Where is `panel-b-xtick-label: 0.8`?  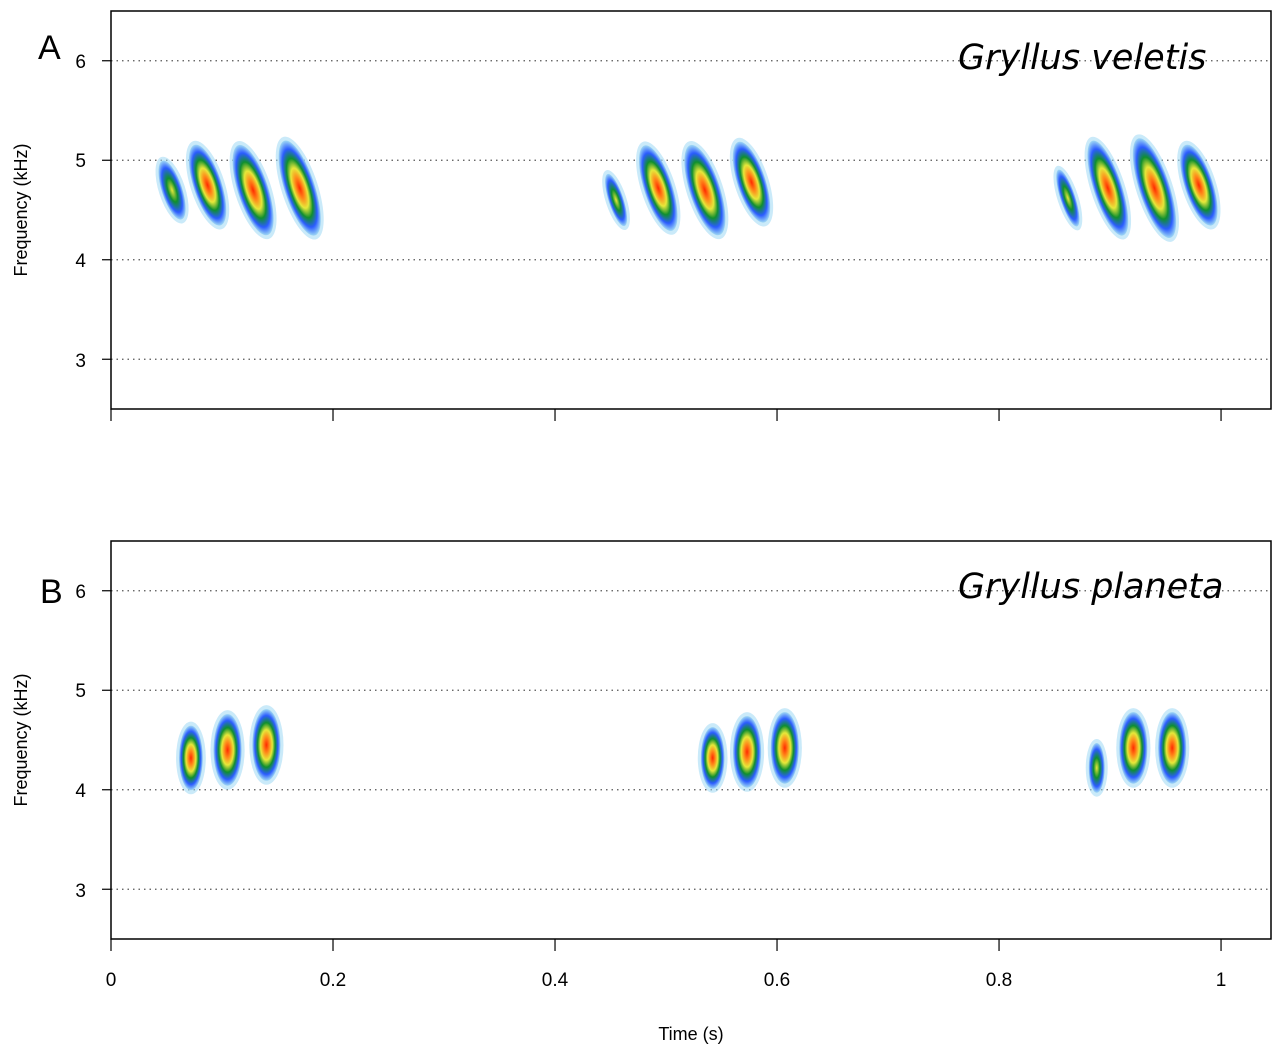
panel-b-xtick-label: 0.8 is located at coordinates (999, 980).